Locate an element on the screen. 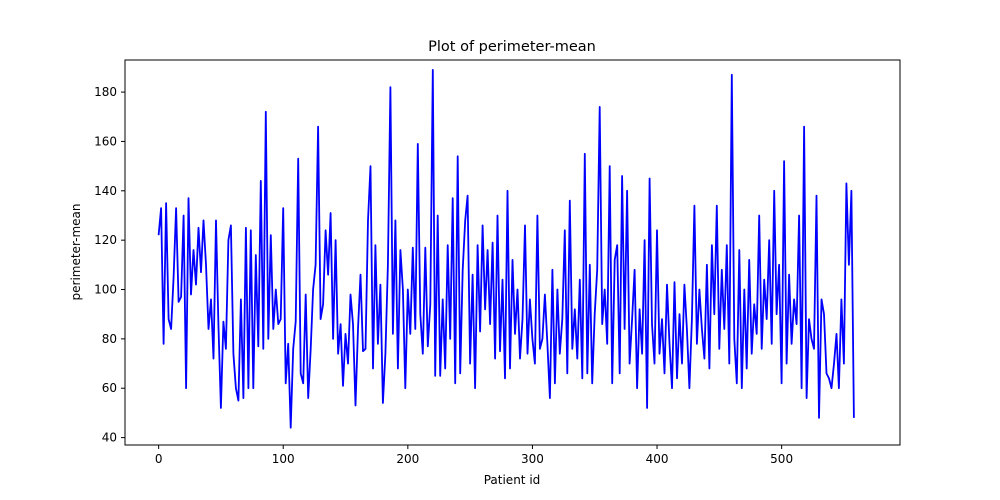 The image size is (1000, 500). y-axis: 40 60 80 100 120 140 160 180 is located at coordinates (109, 265).